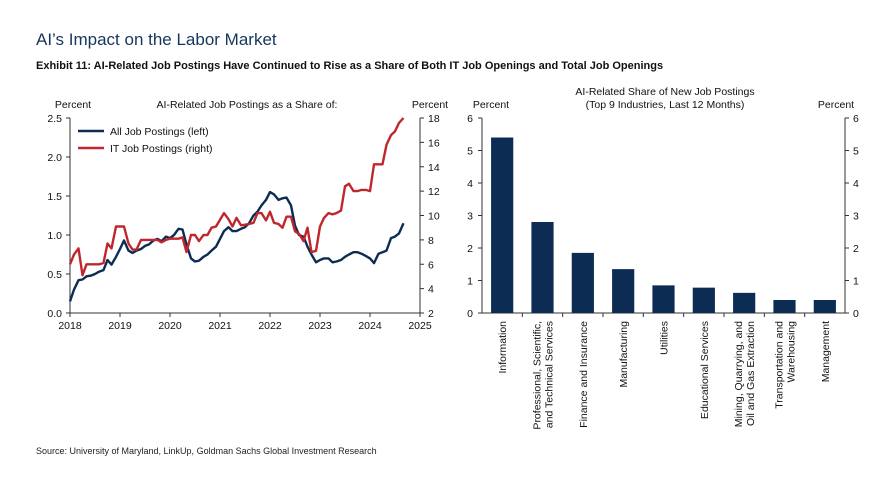 The width and height of the screenshot is (888, 477). What do you see at coordinates (836, 105) in the screenshot?
I see `bar-right-axis-label: Percent` at bounding box center [836, 105].